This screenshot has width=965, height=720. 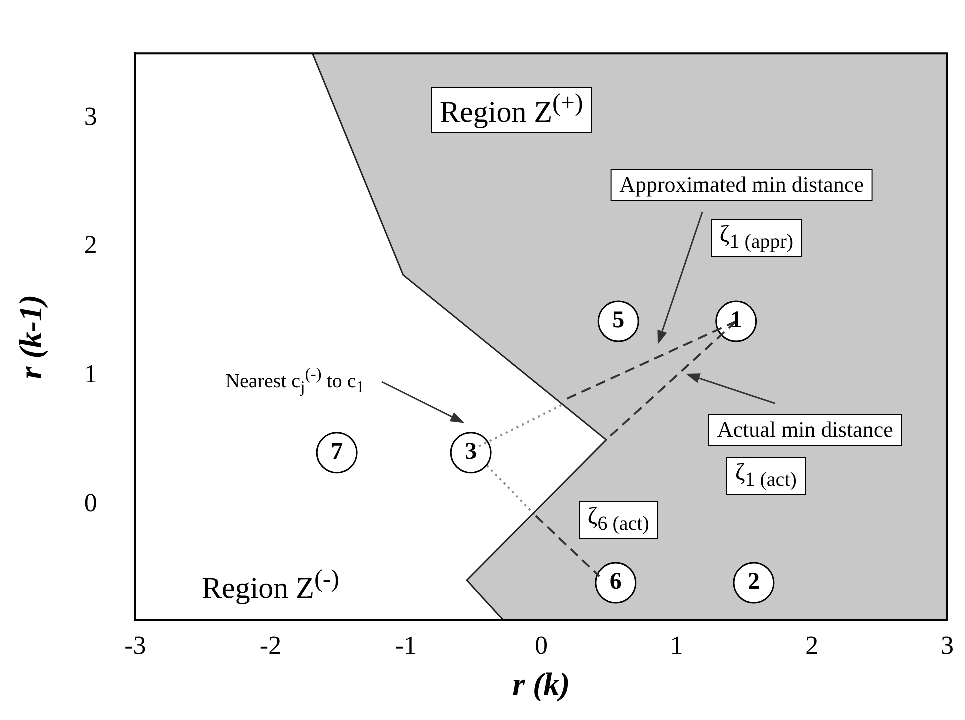 I want to click on x-tick-label: 3, so click(x=947, y=645).